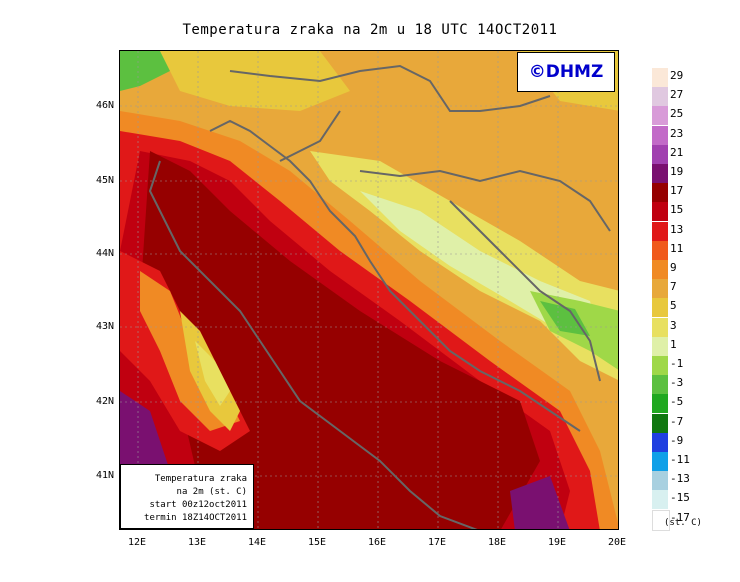  What do you see at coordinates (677, 95) in the screenshot?
I see `colorbar-label: 27` at bounding box center [677, 95].